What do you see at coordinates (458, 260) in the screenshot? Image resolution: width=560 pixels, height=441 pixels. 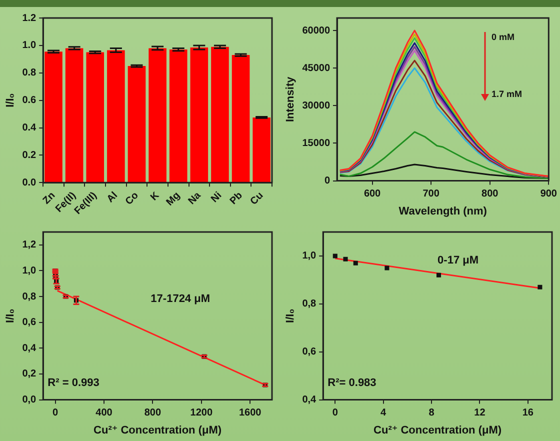 I see `annotation: 0-17 μM` at bounding box center [458, 260].